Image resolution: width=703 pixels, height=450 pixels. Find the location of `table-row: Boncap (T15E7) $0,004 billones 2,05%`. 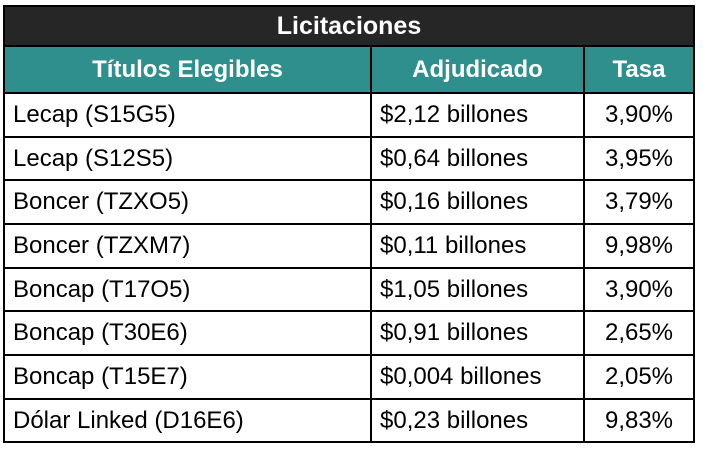

table-row: Boncap (T15E7) $0,004 billones 2,05% is located at coordinates (349, 377).